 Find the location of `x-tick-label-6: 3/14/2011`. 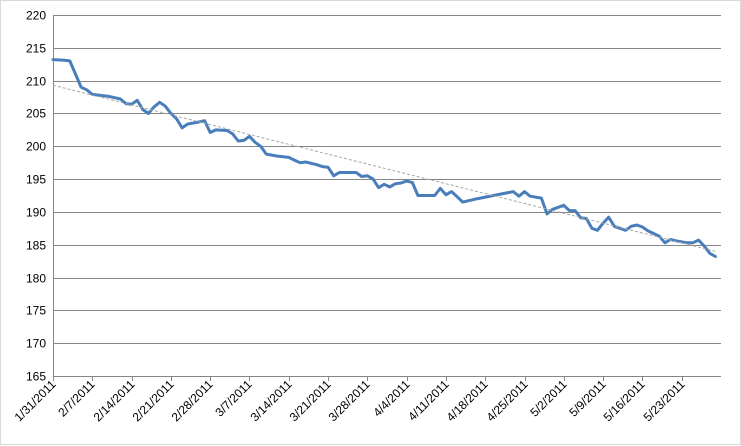

x-tick-label-6: 3/14/2011 is located at coordinates (271, 400).